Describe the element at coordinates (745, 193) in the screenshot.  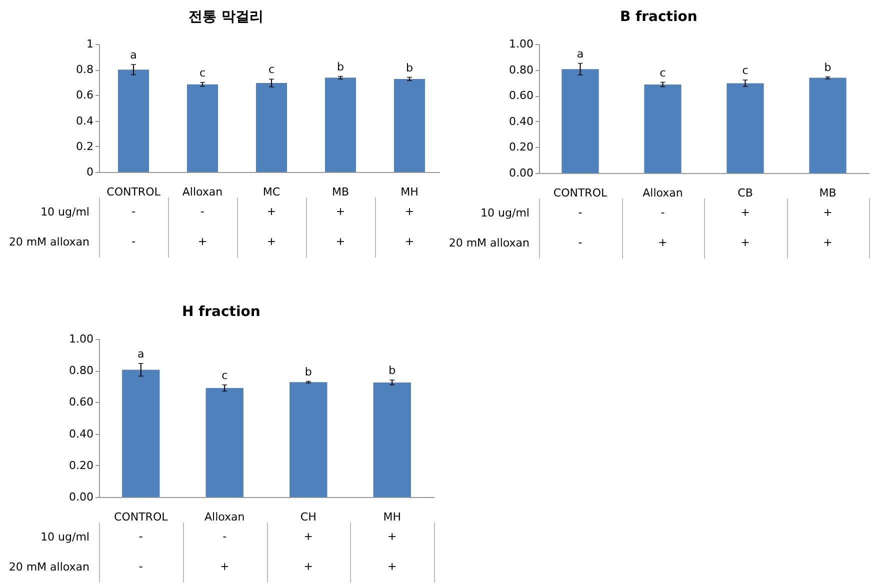
I see `x-tick-label: CB` at that location.